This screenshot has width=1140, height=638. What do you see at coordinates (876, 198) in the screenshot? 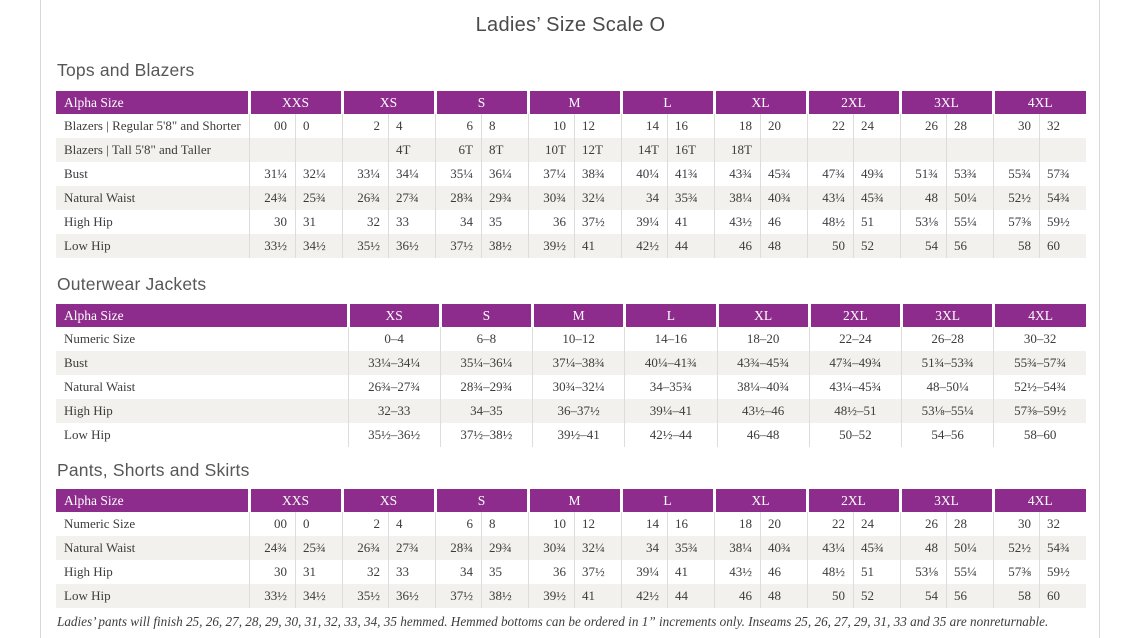
I see `size-cell: 45¾` at bounding box center [876, 198].